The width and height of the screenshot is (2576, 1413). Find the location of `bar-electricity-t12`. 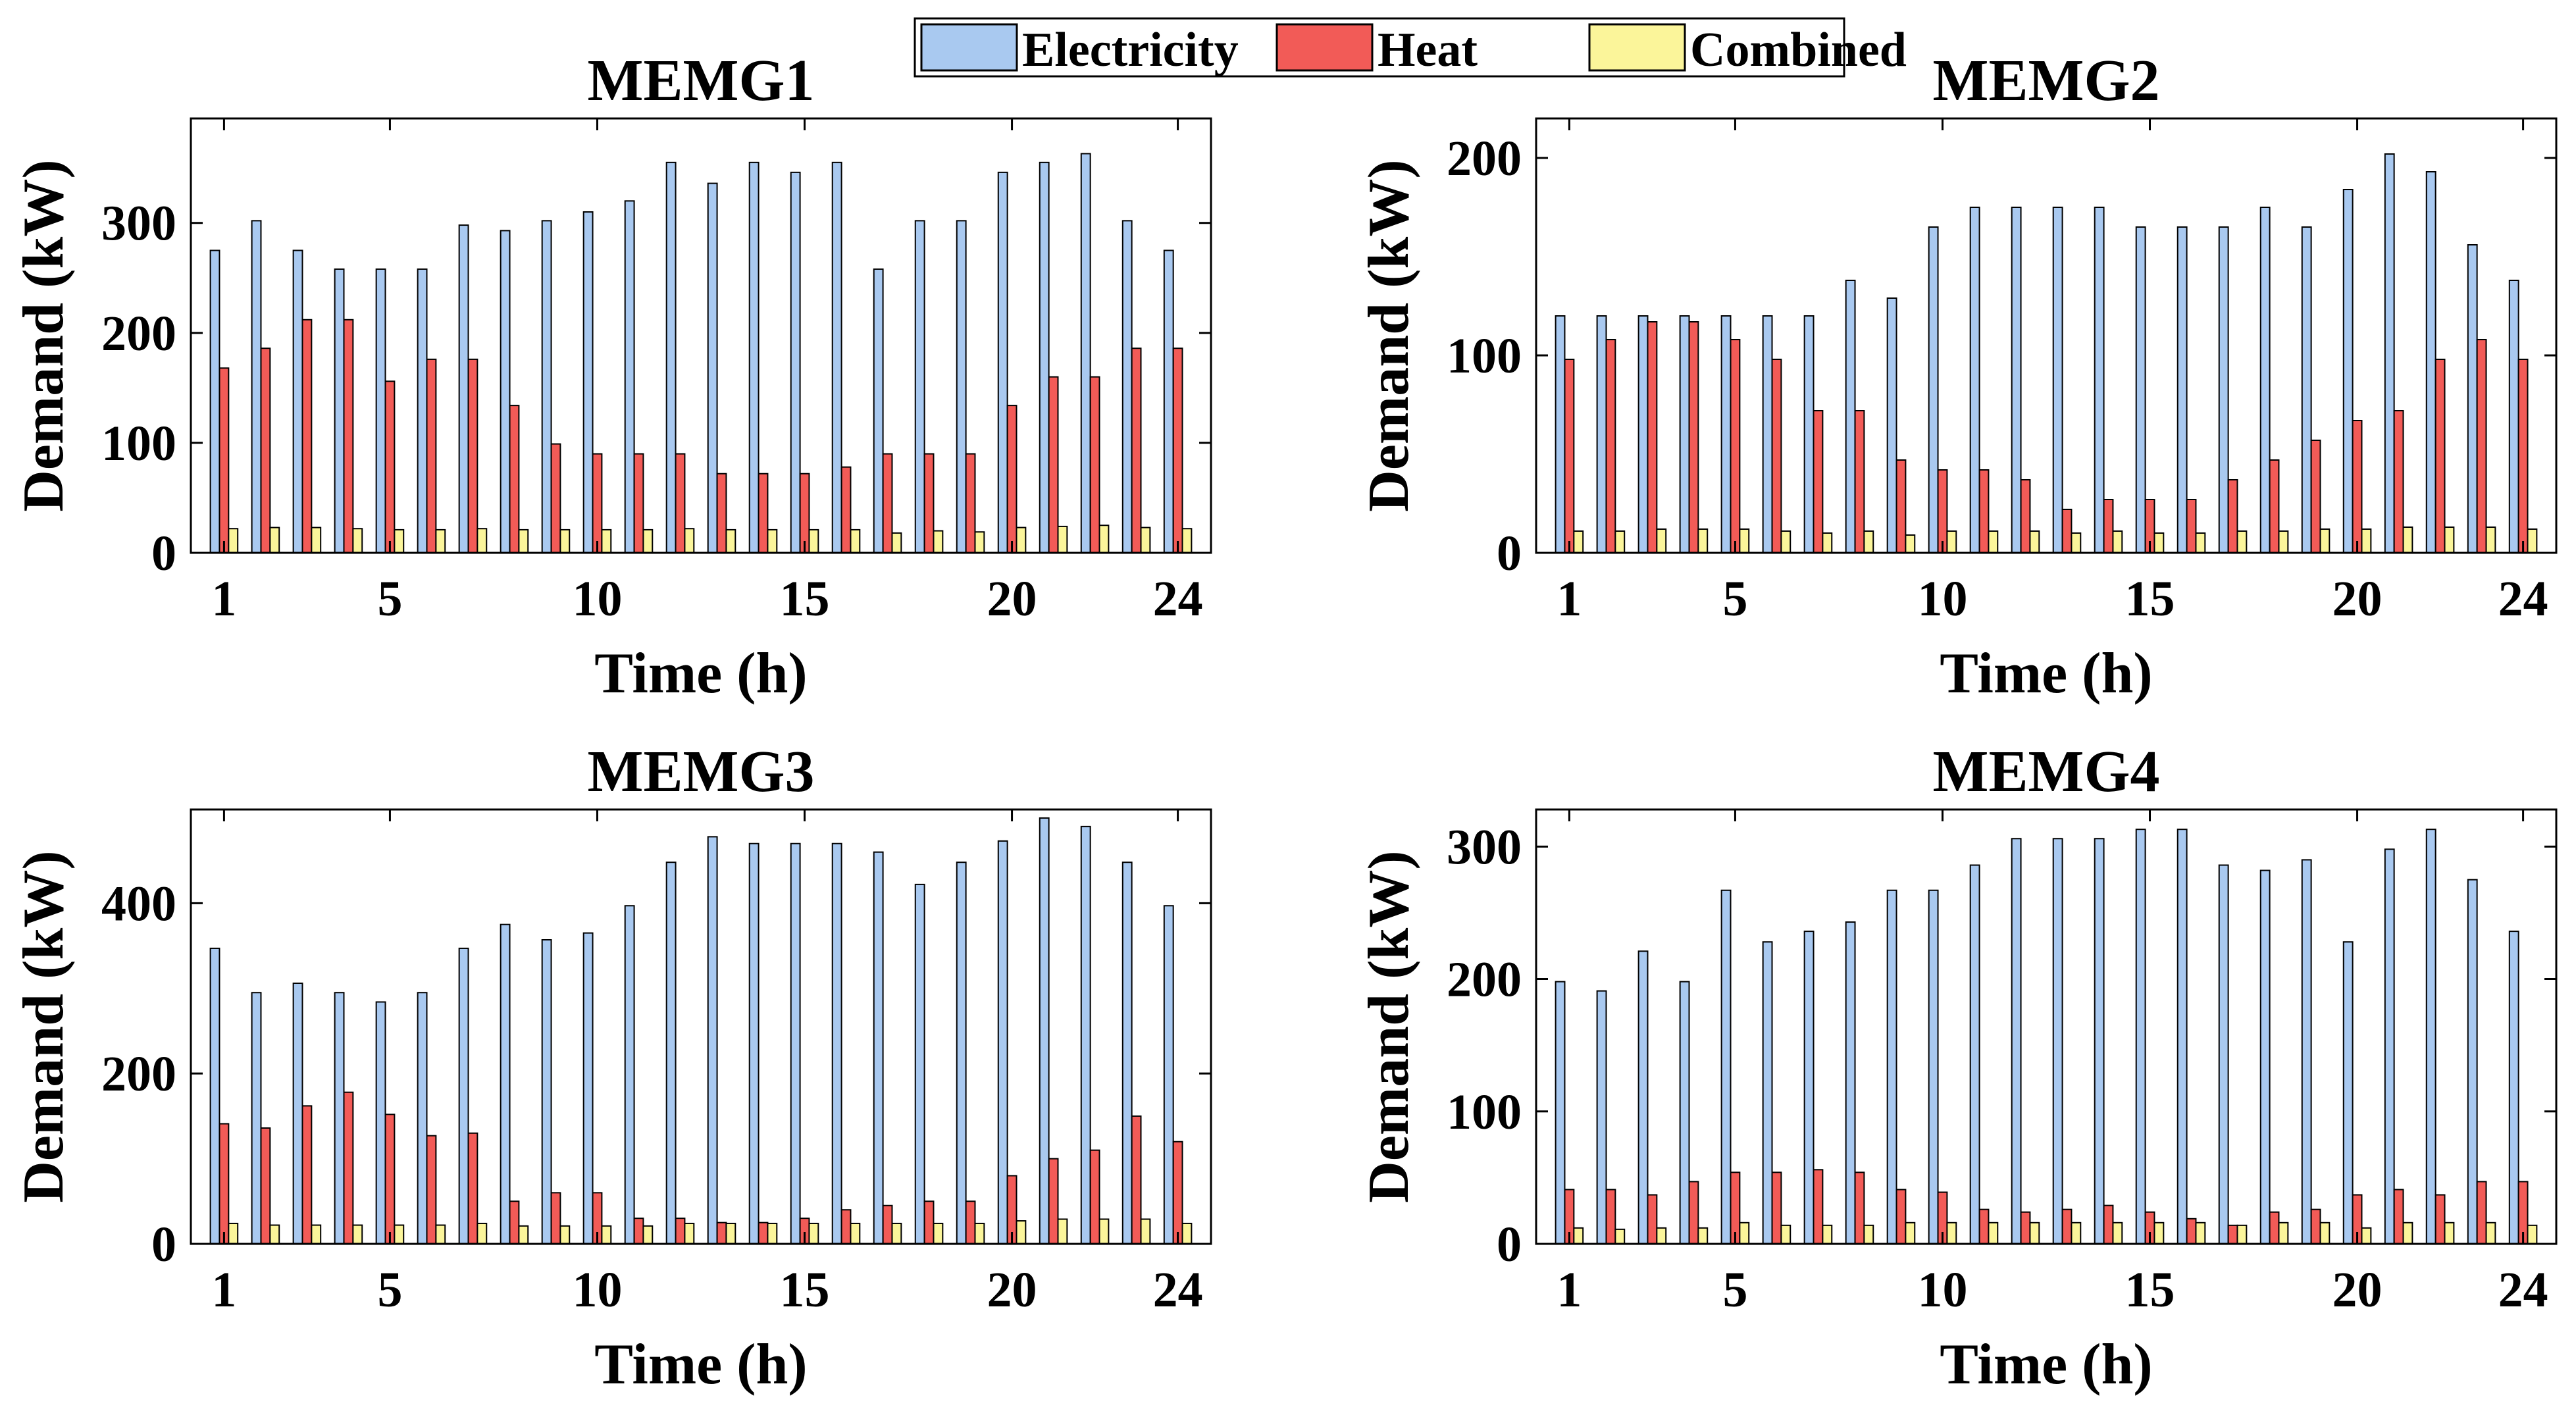

bar-electricity-t12 is located at coordinates (671, 1053).